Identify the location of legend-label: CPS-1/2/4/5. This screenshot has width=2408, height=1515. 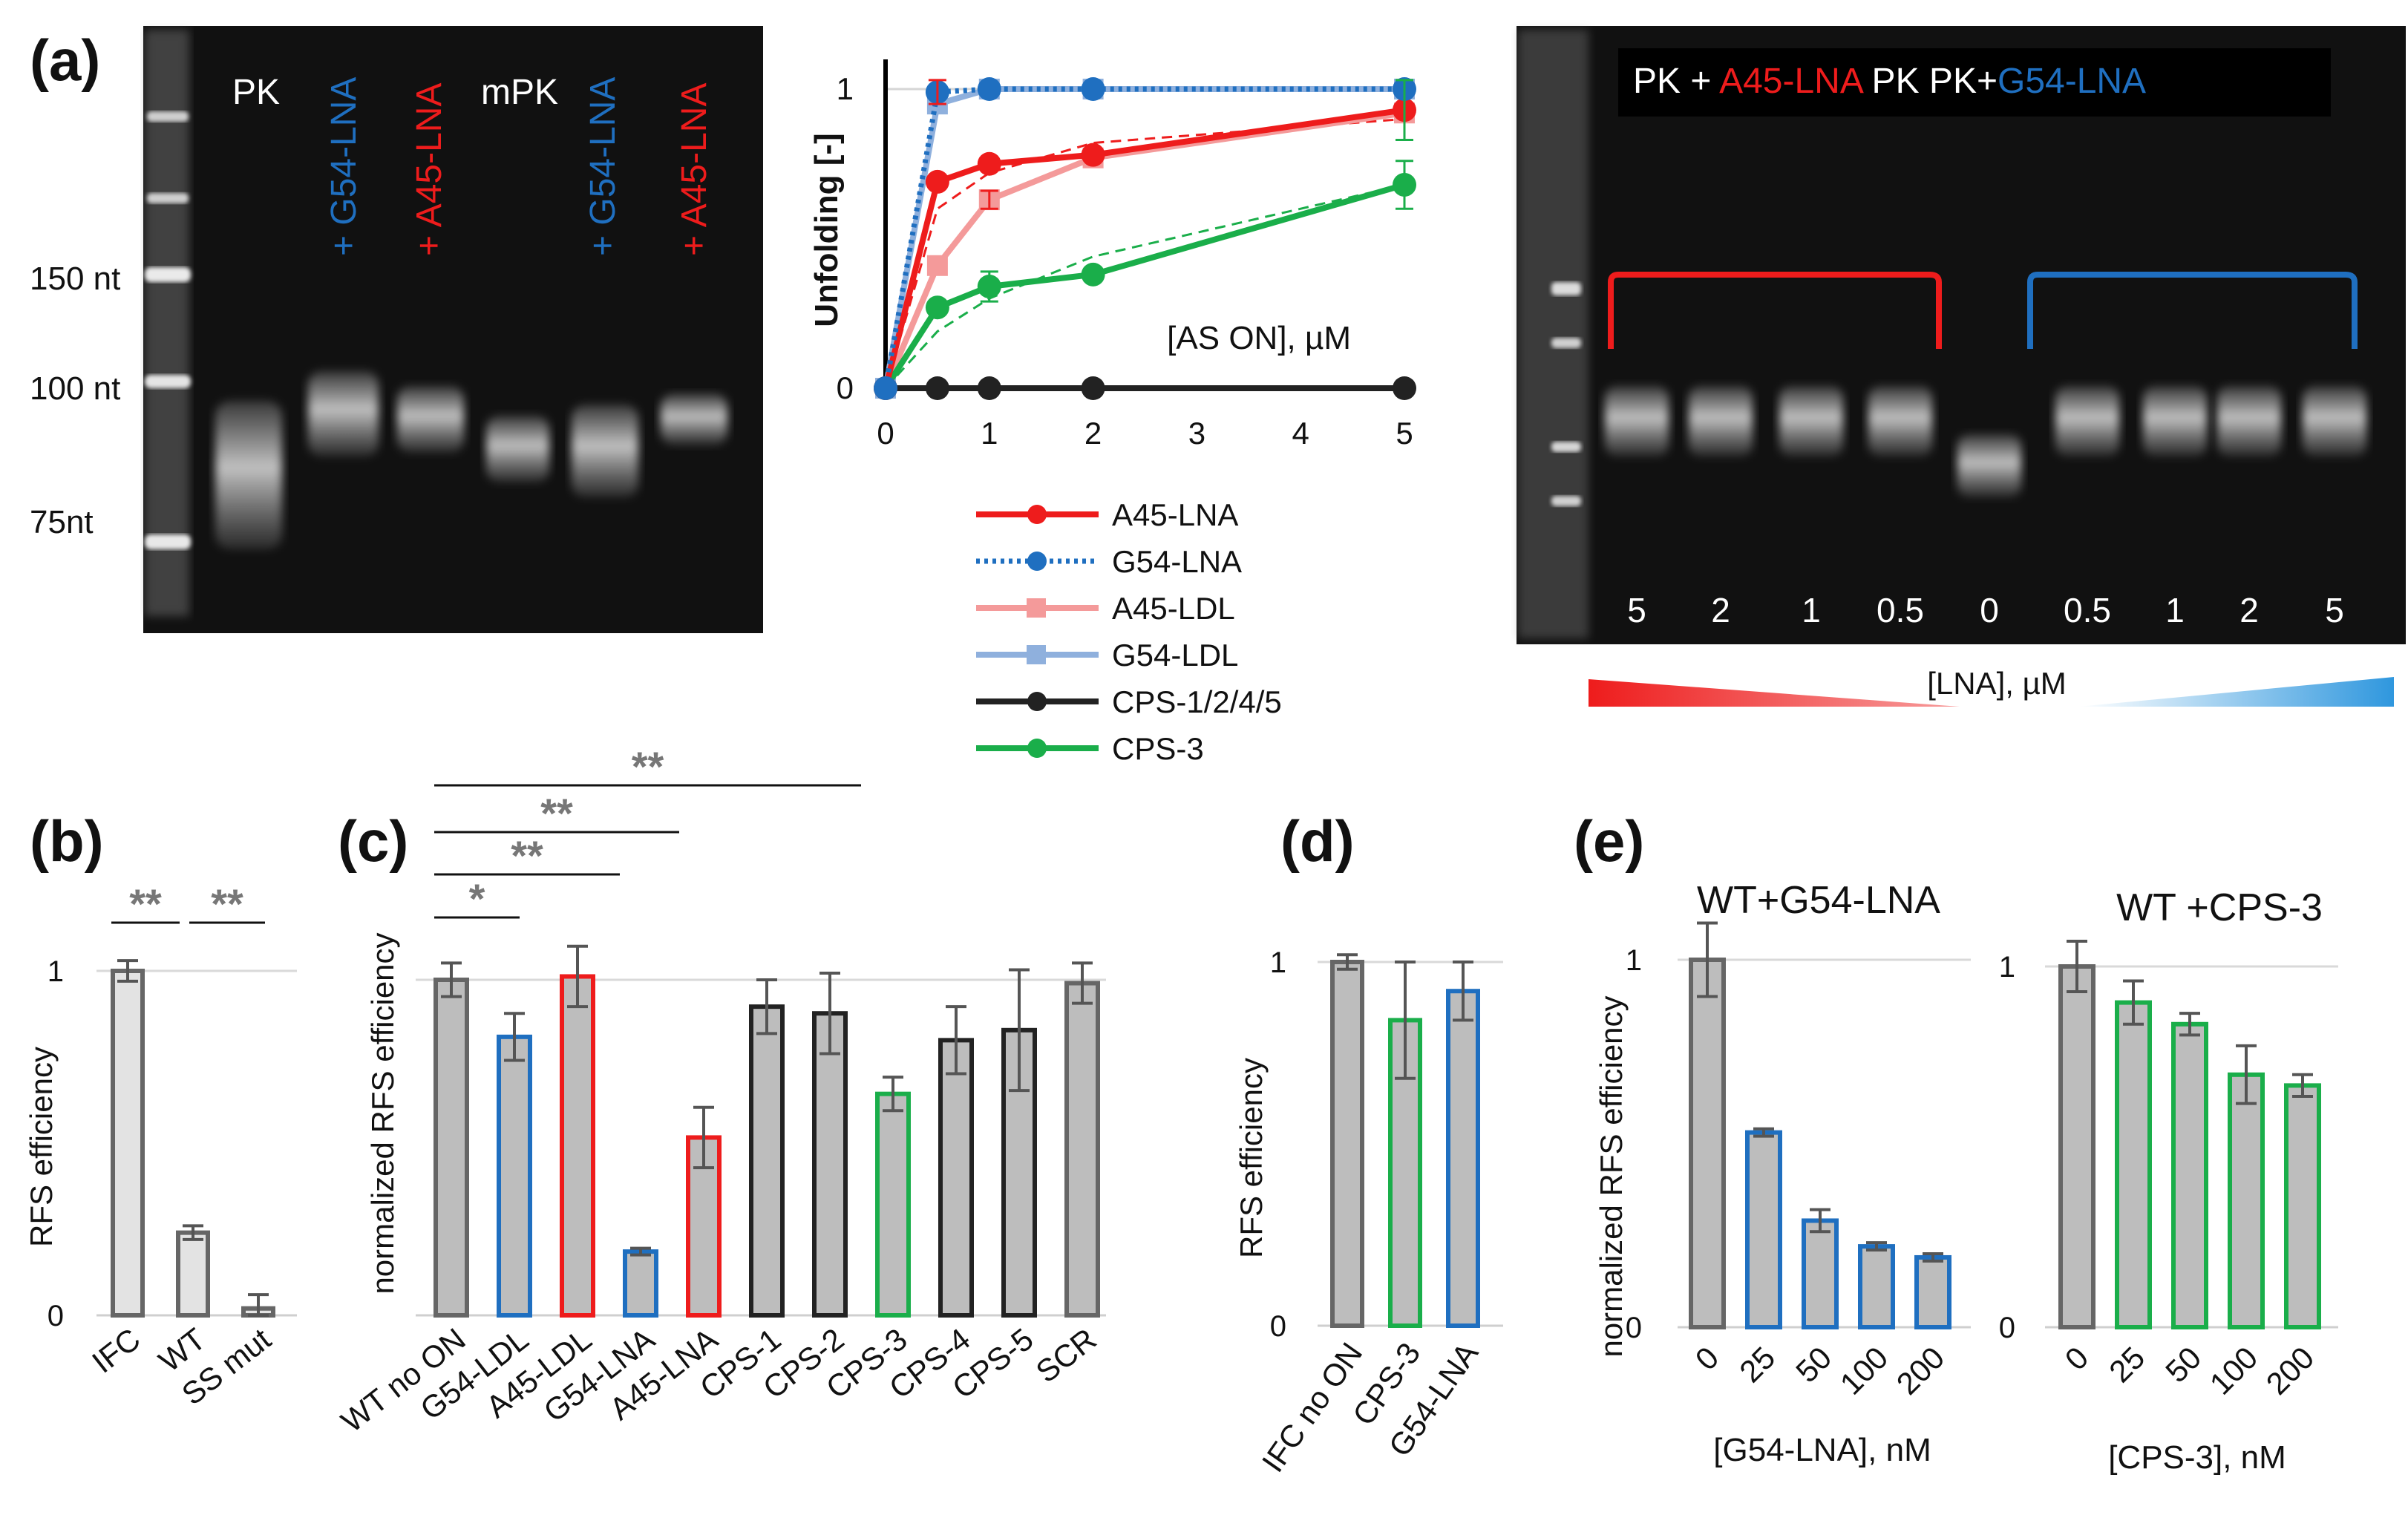
(1197, 701).